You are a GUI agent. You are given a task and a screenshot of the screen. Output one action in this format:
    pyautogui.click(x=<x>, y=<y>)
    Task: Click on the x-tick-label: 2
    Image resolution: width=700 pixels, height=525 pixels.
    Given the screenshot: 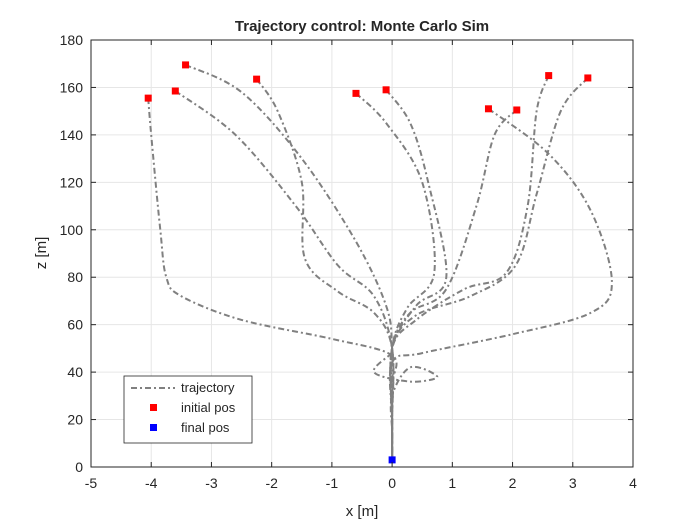 What is the action you would take?
    pyautogui.click(x=513, y=483)
    